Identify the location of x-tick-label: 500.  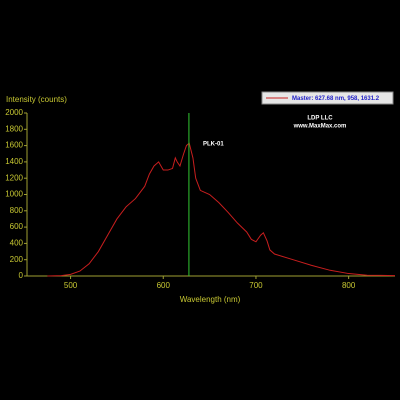
(71, 285).